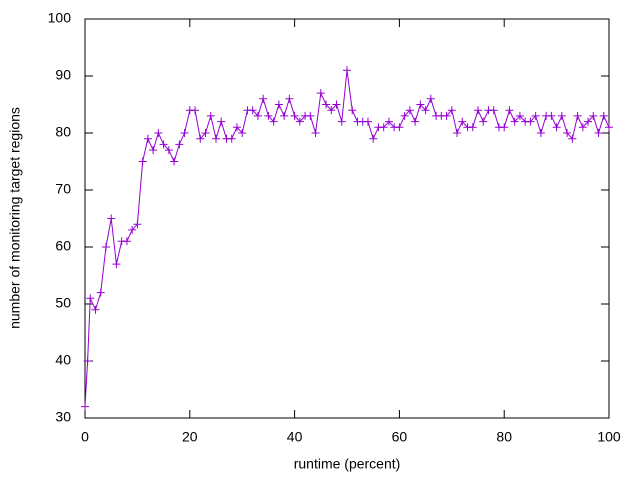  What do you see at coordinates (63, 360) in the screenshot?
I see `y-tick-label: 40` at bounding box center [63, 360].